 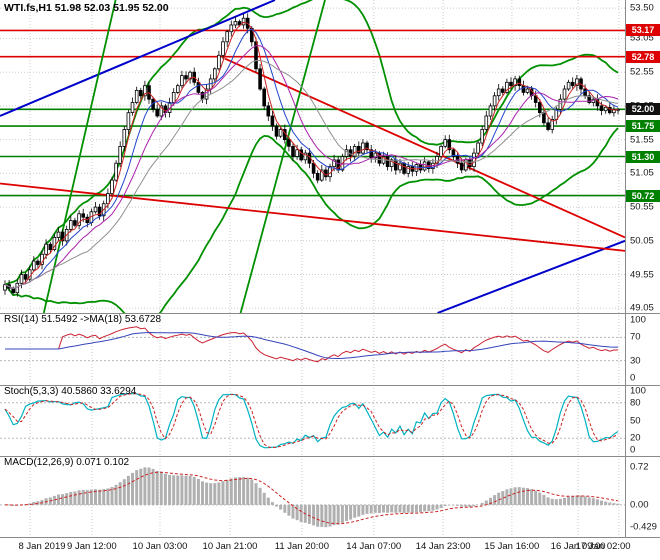 What do you see at coordinates (643, 420) in the screenshot?
I see `stochastic-axis: 100 80 50 20 0` at bounding box center [643, 420].